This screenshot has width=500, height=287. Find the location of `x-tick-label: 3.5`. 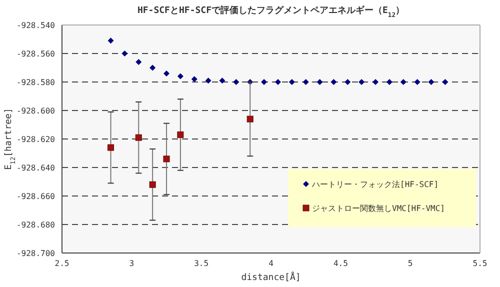

x-tick-label: 3.5 is located at coordinates (201, 263).